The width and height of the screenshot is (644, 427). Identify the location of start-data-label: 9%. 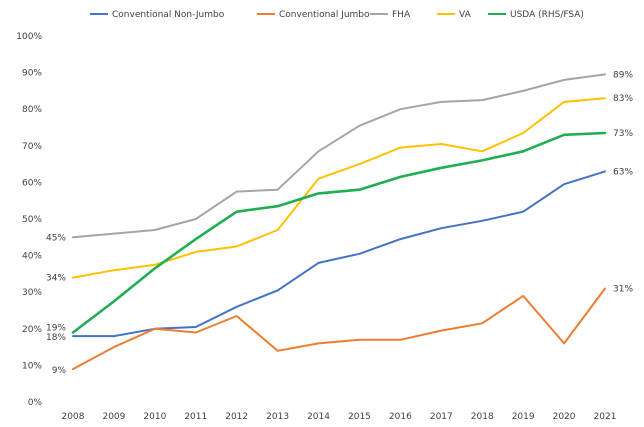
(59, 371).